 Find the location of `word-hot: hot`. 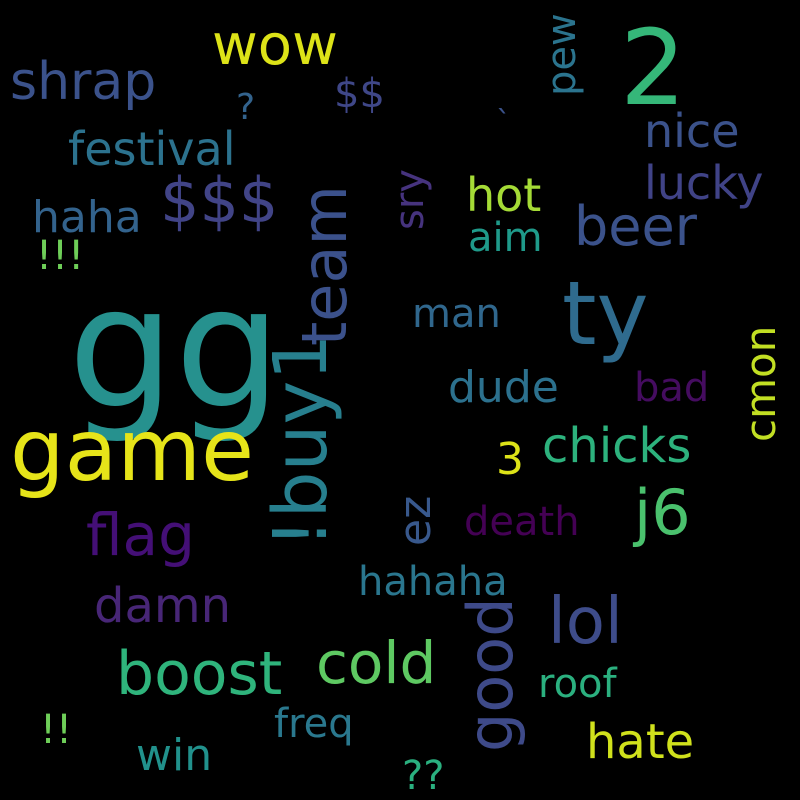

word-hot: hot is located at coordinates (504, 195).